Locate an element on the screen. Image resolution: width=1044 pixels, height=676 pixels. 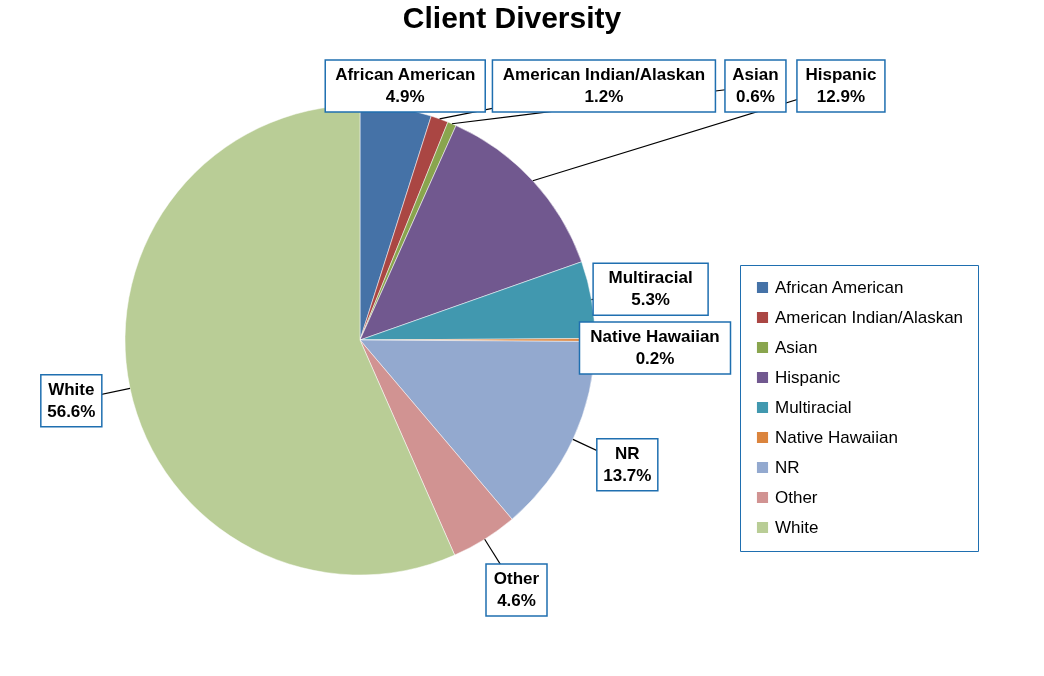
slice-label: Multiracial is located at coordinates (650, 278).